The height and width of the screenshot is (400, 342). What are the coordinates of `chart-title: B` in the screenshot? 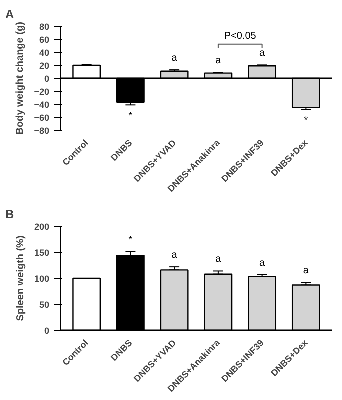 It's located at (10, 215).